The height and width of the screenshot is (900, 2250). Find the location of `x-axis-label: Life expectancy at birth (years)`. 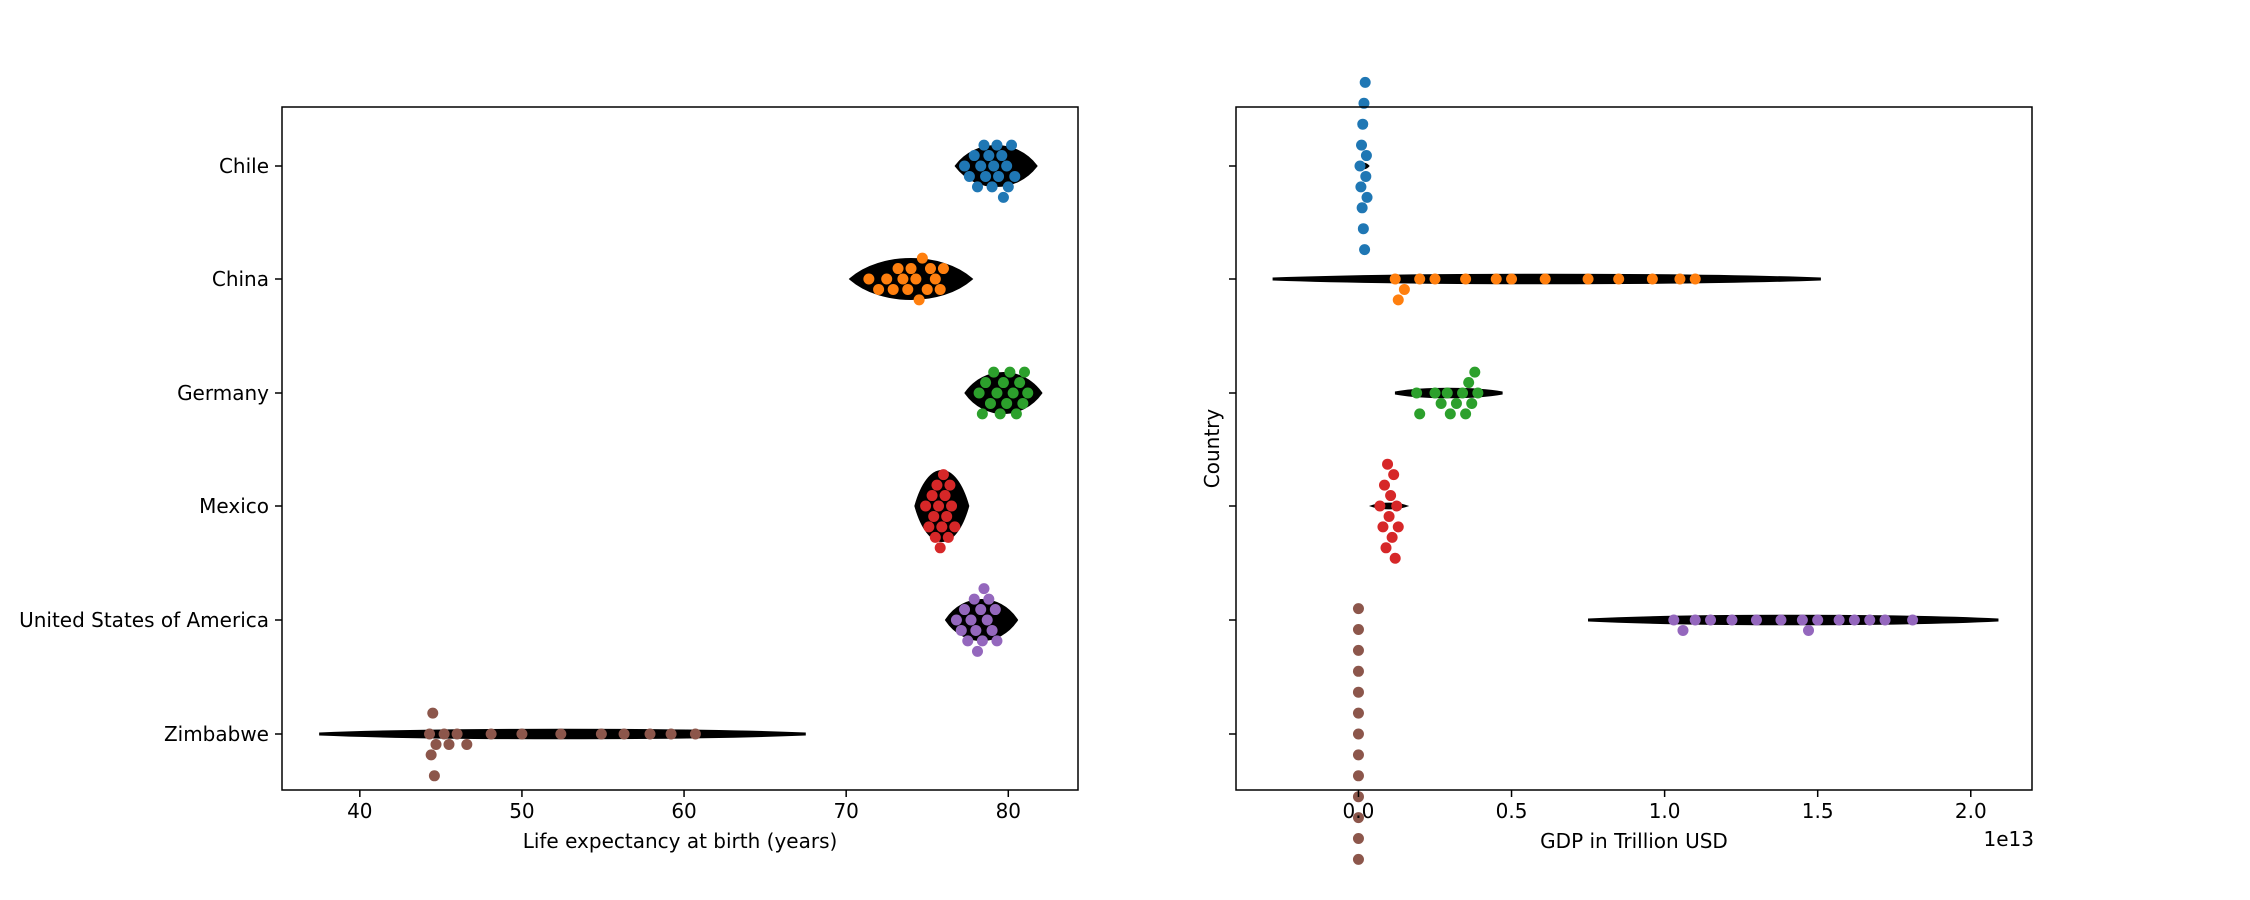

x-axis-label: Life expectancy at birth (years) is located at coordinates (680, 841).